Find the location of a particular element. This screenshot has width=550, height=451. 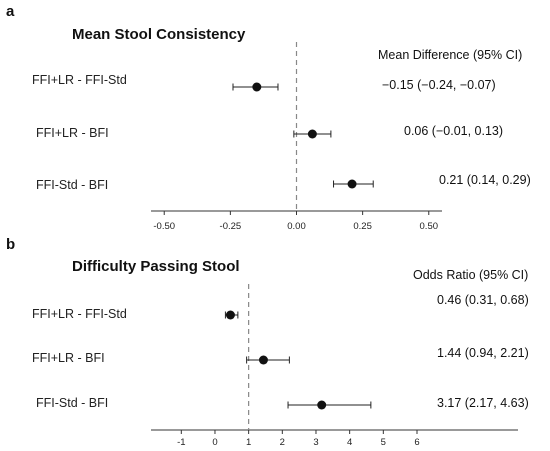

panel-a-estimate-text: 0.21 (0.14, 0.29) is located at coordinates (485, 180).